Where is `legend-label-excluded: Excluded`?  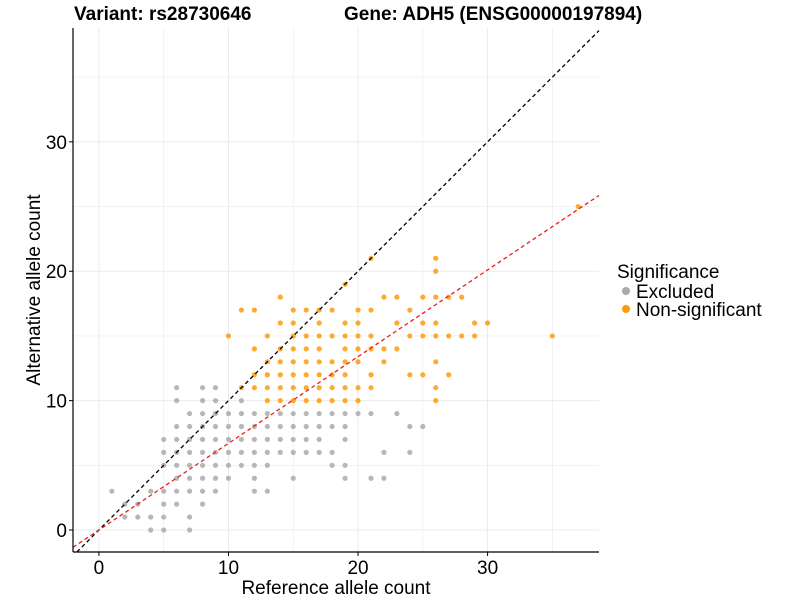
legend-label-excluded: Excluded is located at coordinates (675, 292).